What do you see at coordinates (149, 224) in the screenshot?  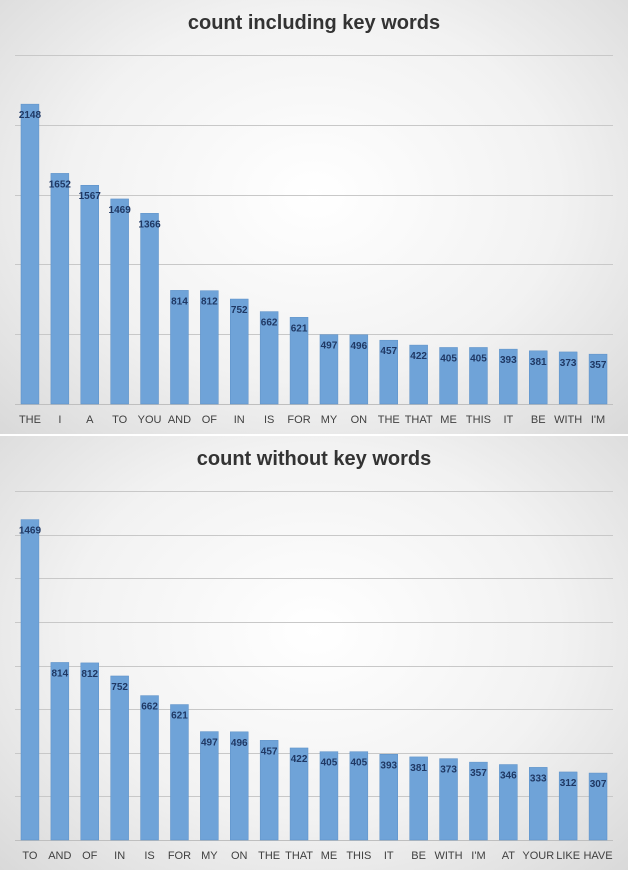 I see `data-label: 1366` at bounding box center [149, 224].